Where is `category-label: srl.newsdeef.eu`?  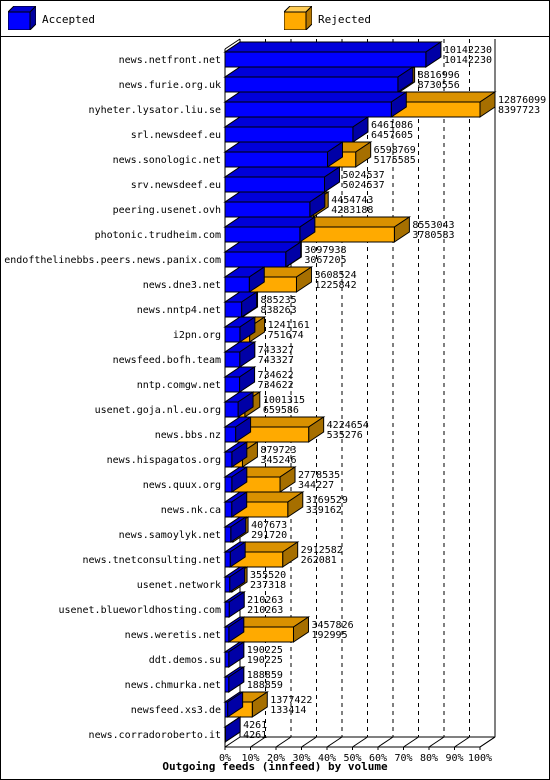 category-label: srl.newsdeef.eu is located at coordinates (176, 135).